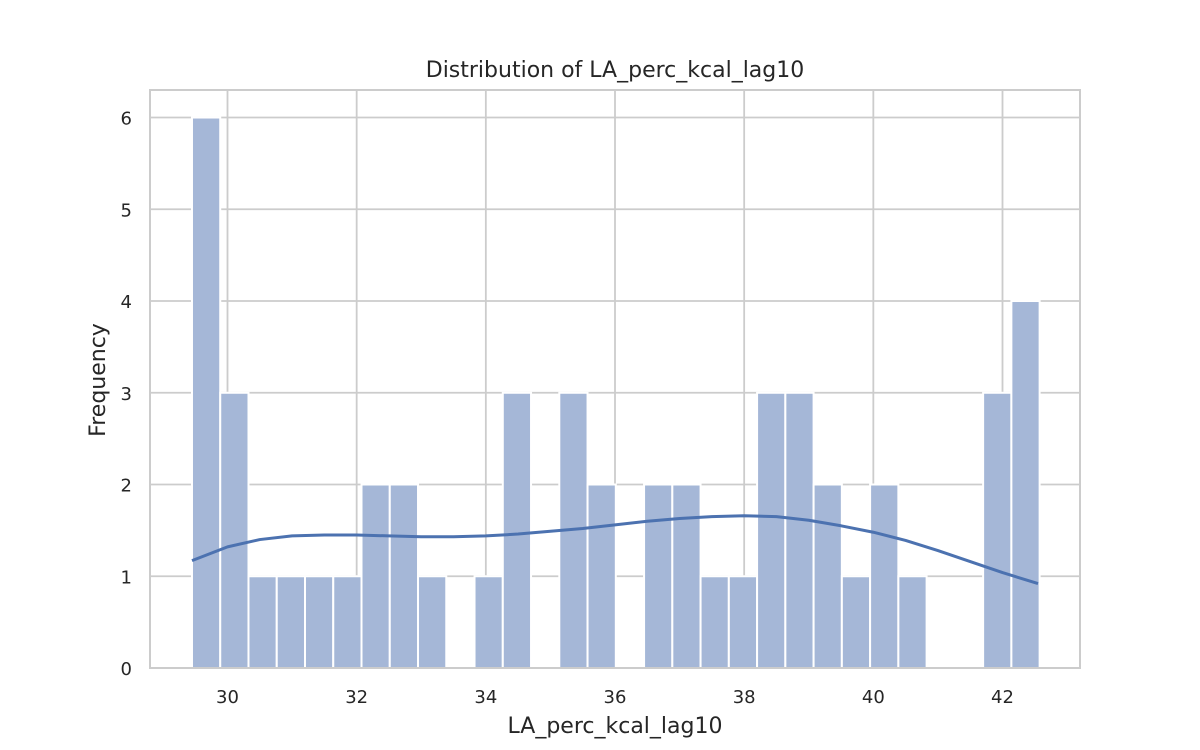 This screenshot has width=1200, height=750. Describe the element at coordinates (227, 697) in the screenshot. I see `x-tick-label: 30` at that location.